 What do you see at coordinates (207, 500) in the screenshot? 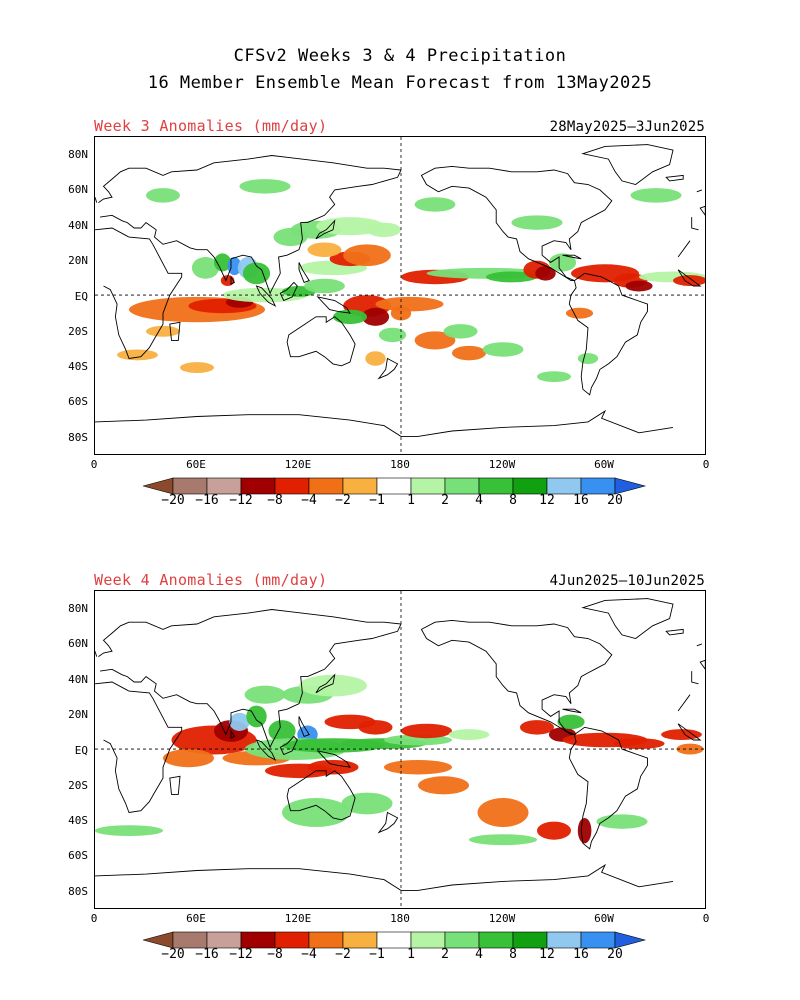
I see `colorbar-tick-label: −16` at bounding box center [207, 500].